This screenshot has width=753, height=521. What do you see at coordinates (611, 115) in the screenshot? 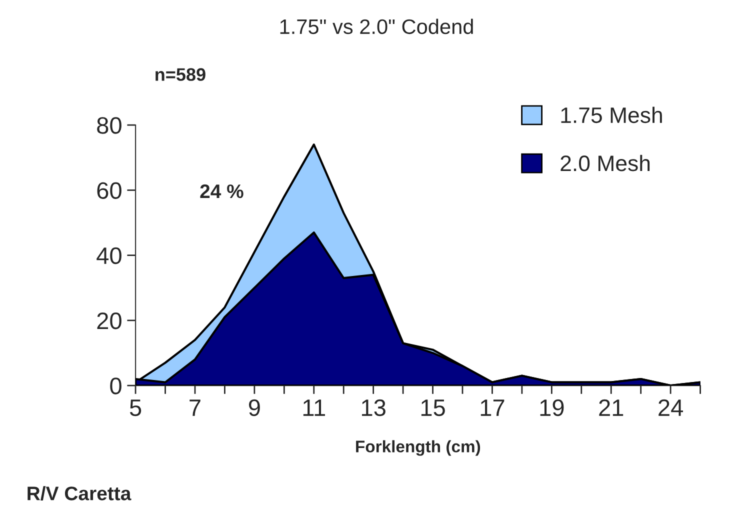
I see `legend-label: 1.75 Mesh` at bounding box center [611, 115].